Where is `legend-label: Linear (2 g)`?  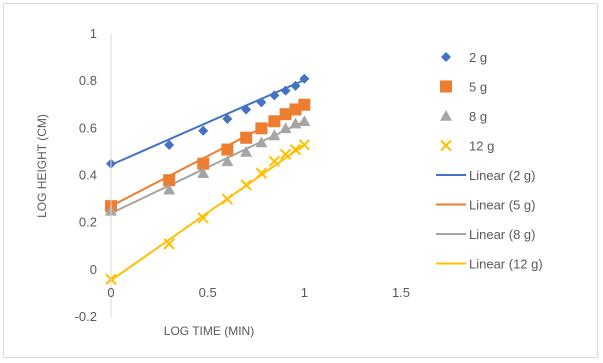
legend-label: Linear (2 g) is located at coordinates (502, 175).